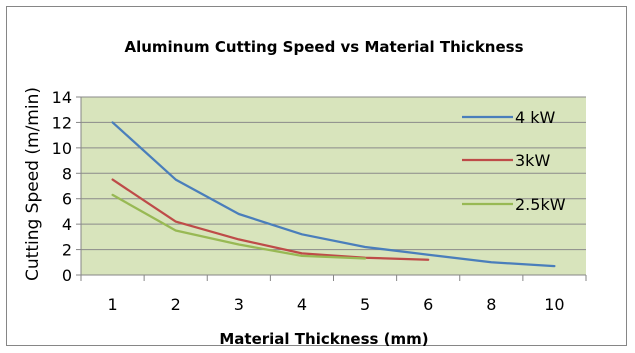  I want to click on x-tick-label: 3, so click(239, 304).